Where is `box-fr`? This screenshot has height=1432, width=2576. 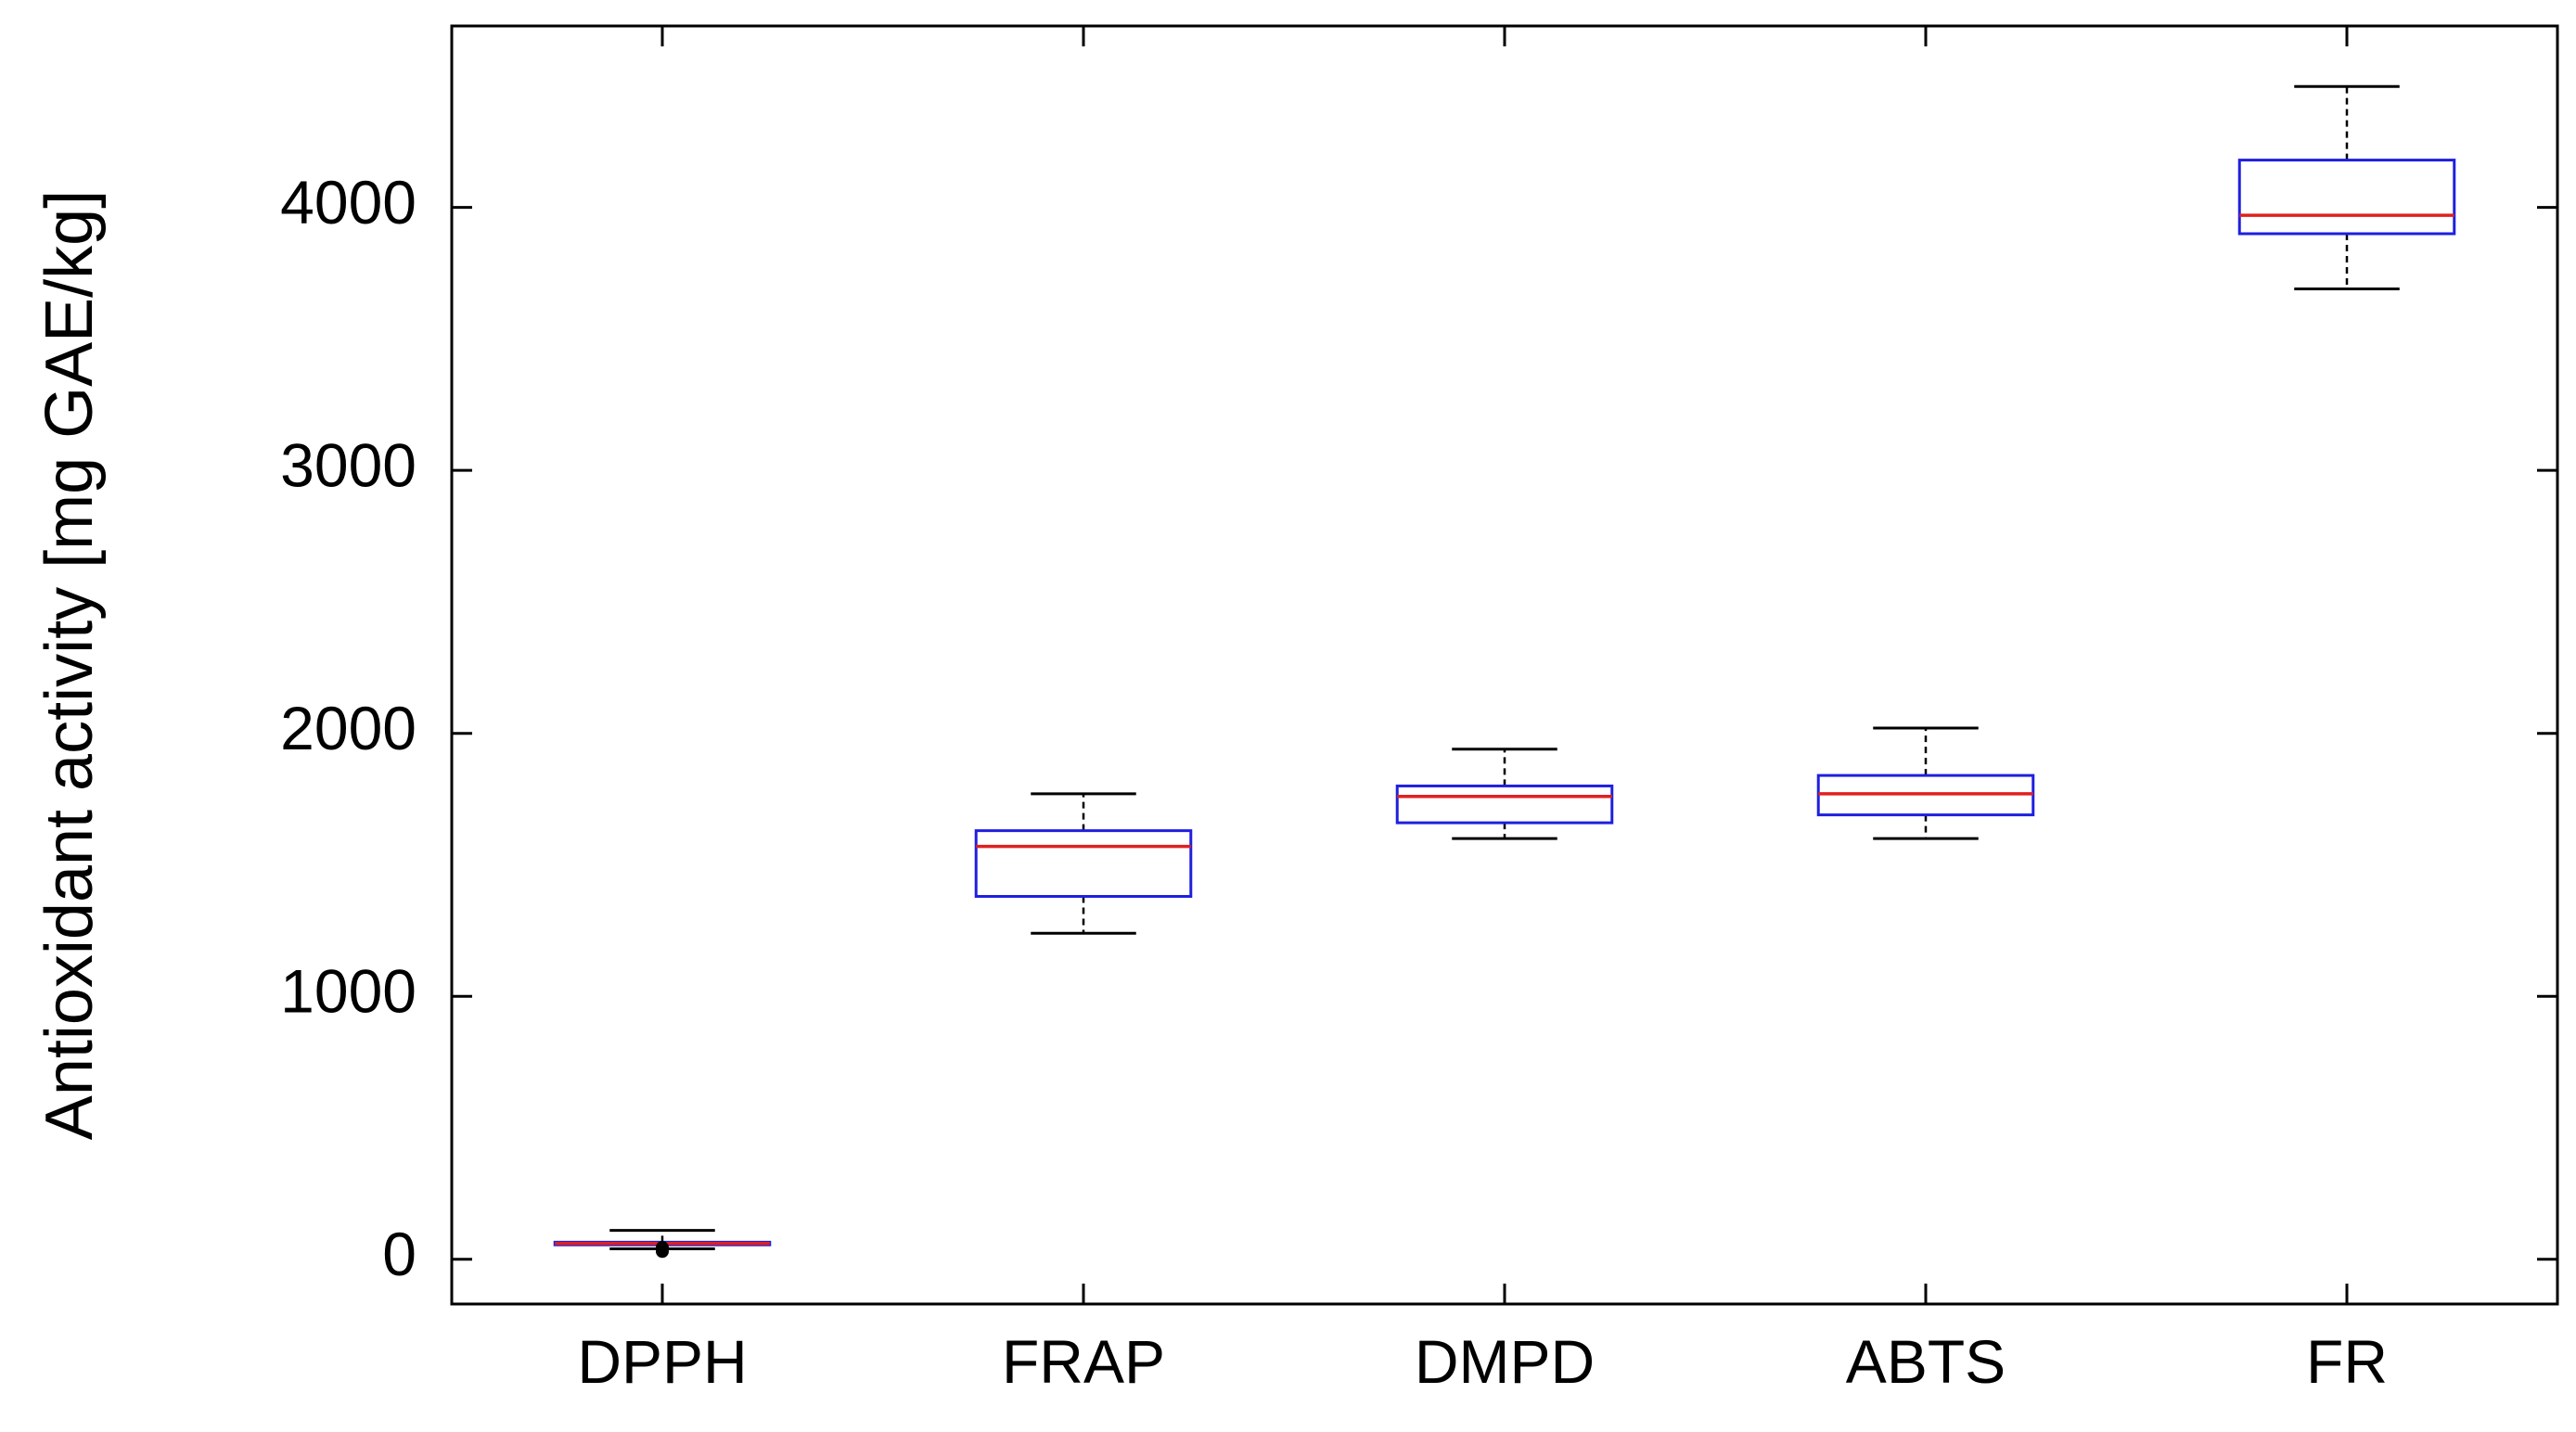 box-fr is located at coordinates (2346, 187).